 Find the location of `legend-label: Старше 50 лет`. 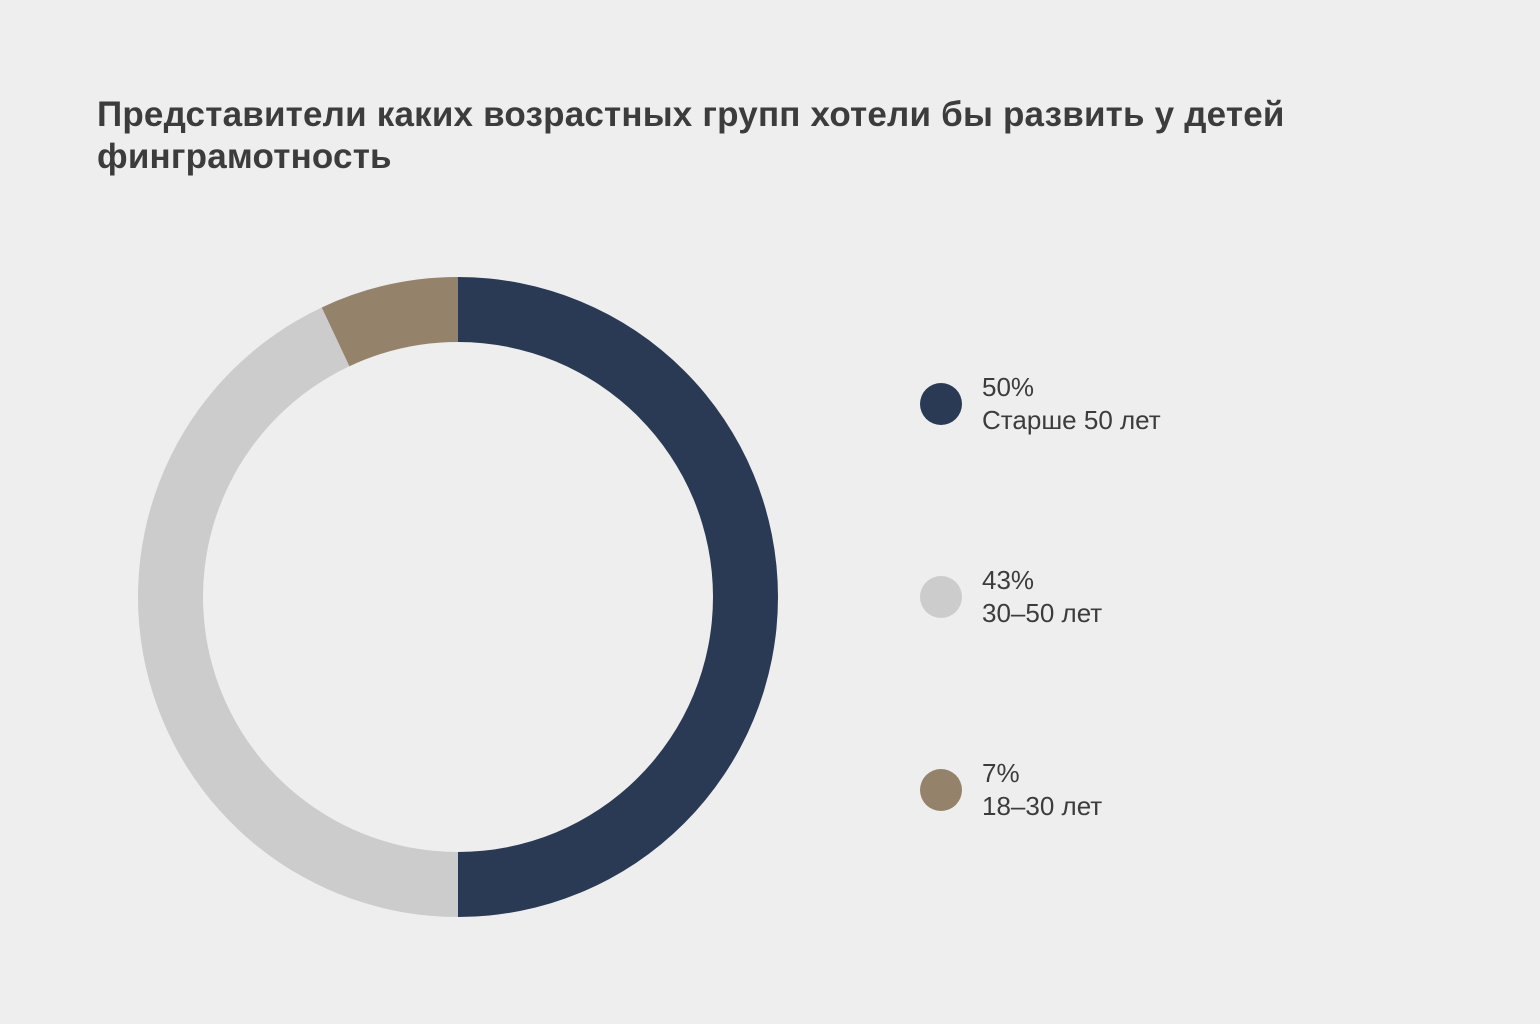

legend-label: Старше 50 лет is located at coordinates (1071, 420).